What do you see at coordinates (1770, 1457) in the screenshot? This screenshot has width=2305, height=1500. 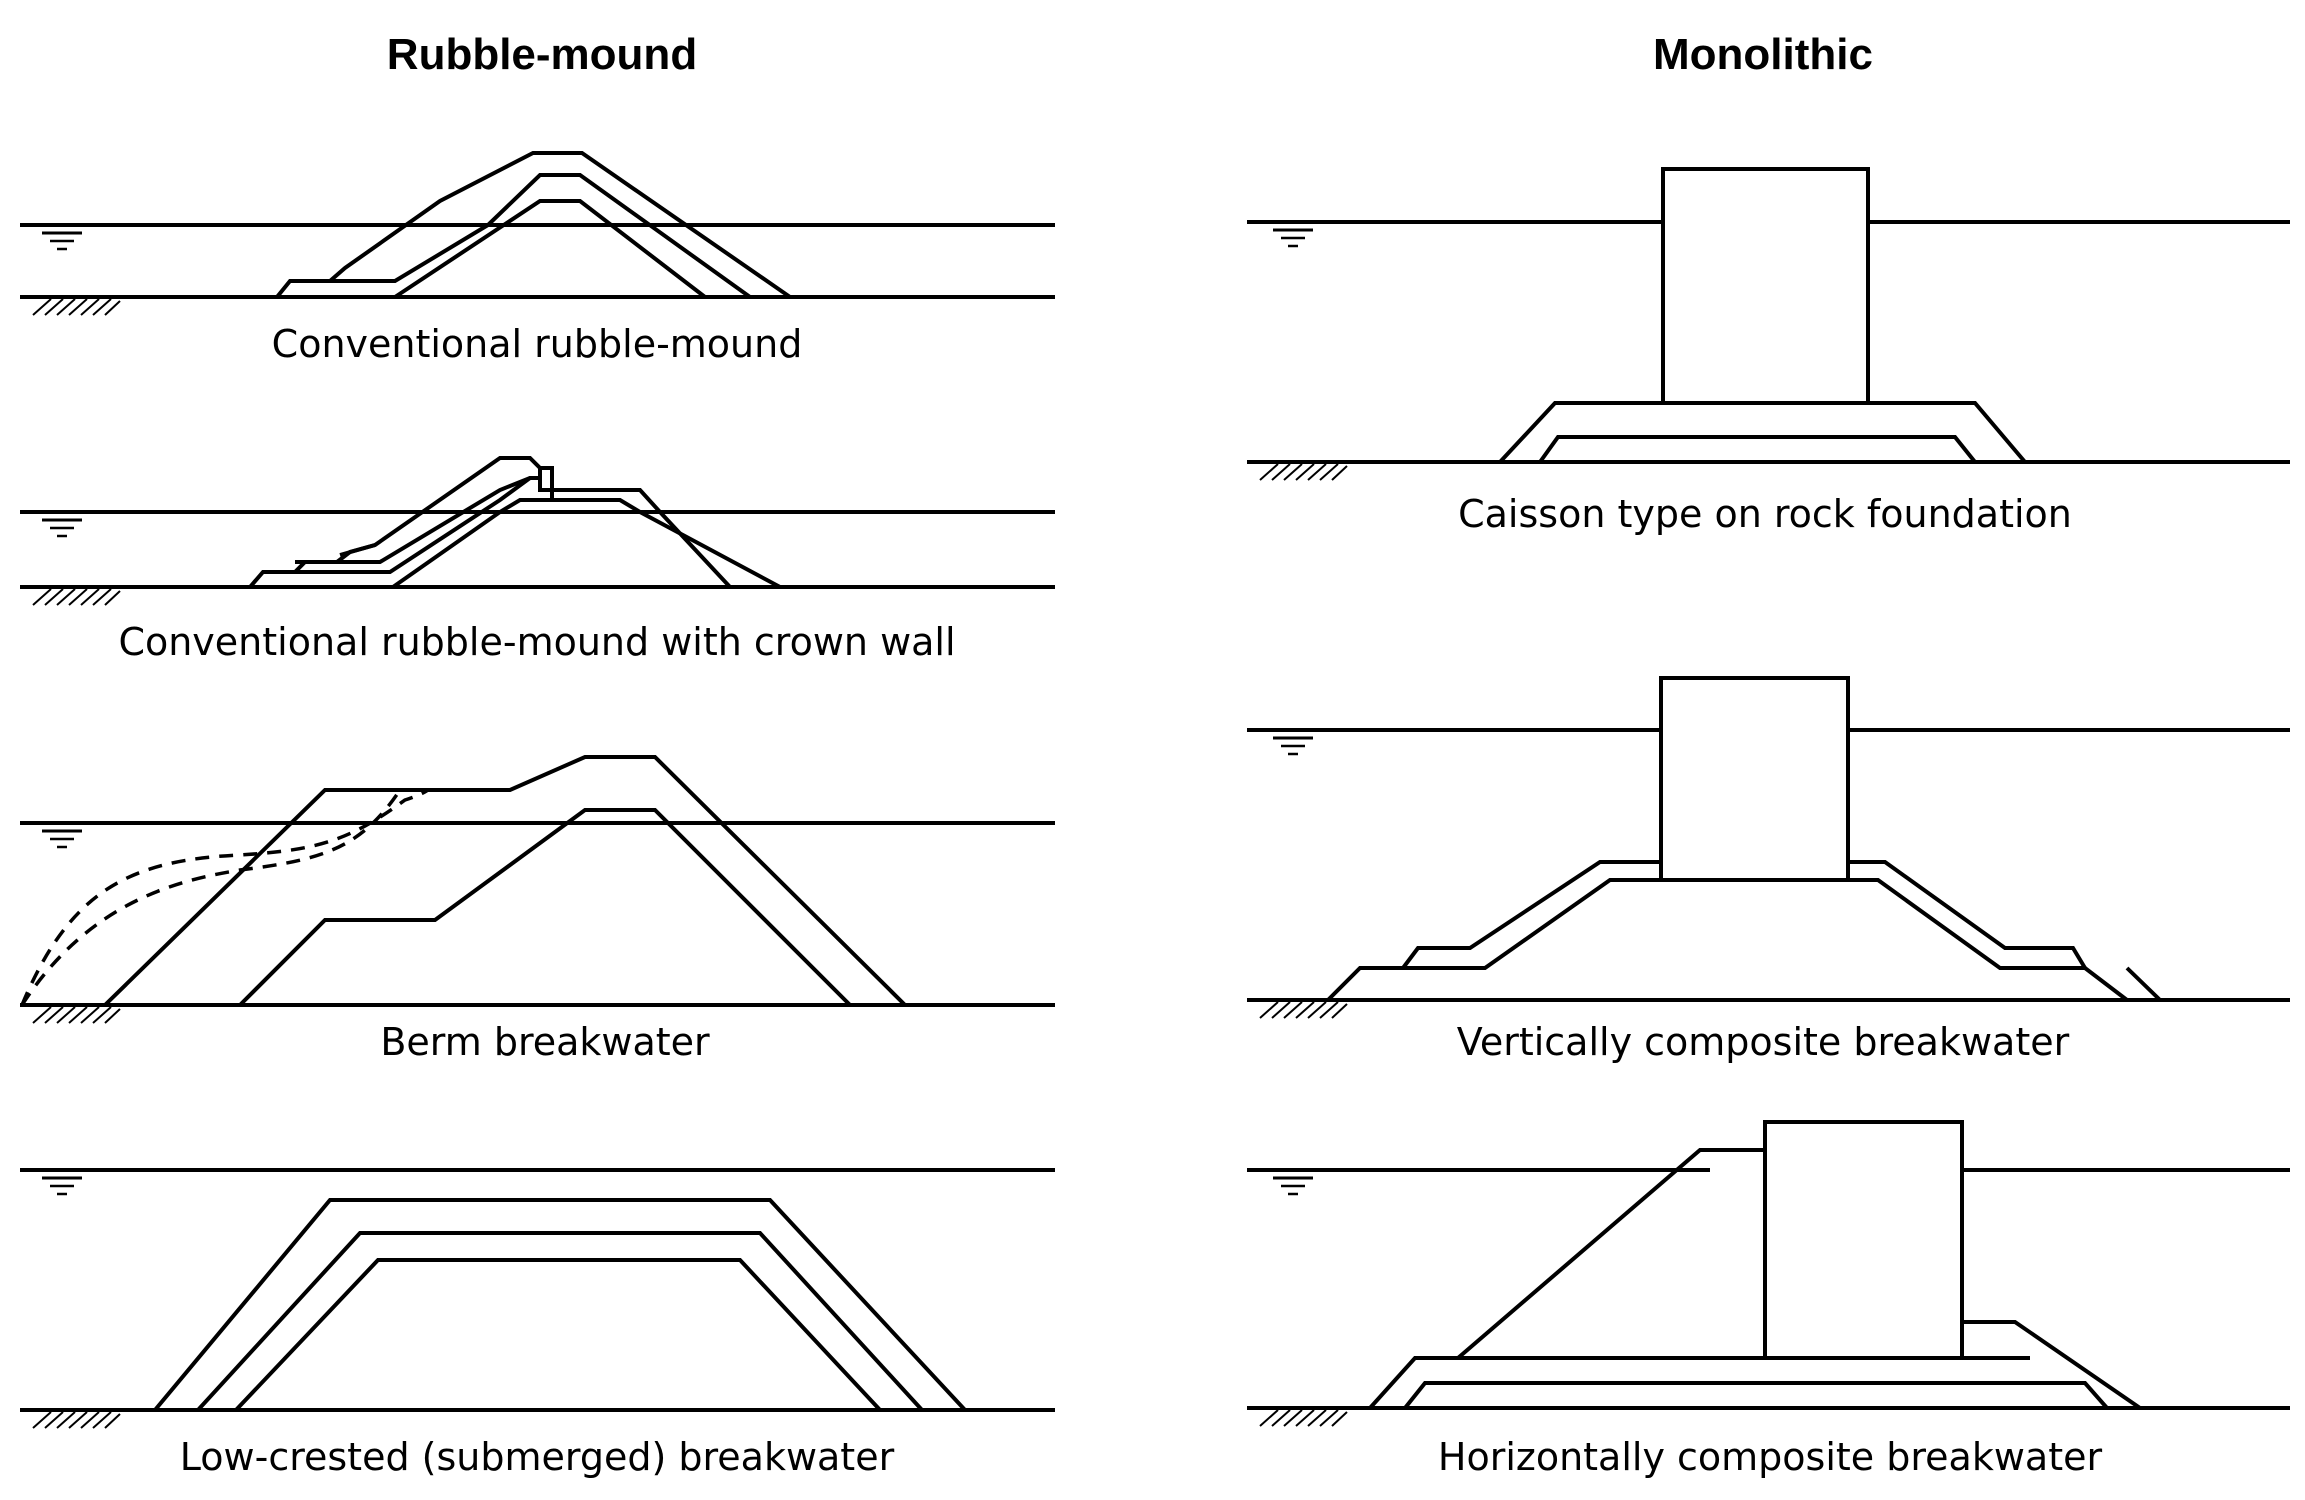 I see `caption-horizontally-composite: Horizontally composite breakwater` at bounding box center [1770, 1457].